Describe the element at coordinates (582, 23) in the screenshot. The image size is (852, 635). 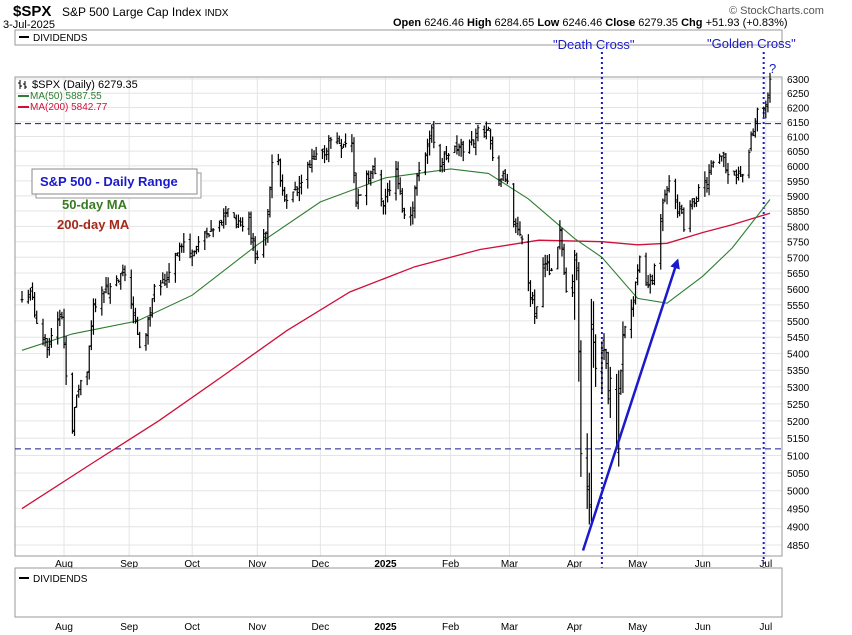
I see `low-value: 6246.46` at that location.